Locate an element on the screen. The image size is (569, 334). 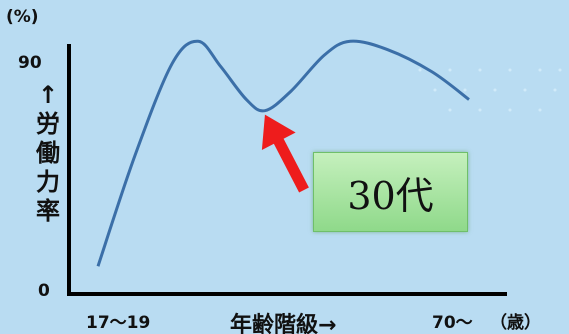
background-pattern is located at coordinates (490, 90).